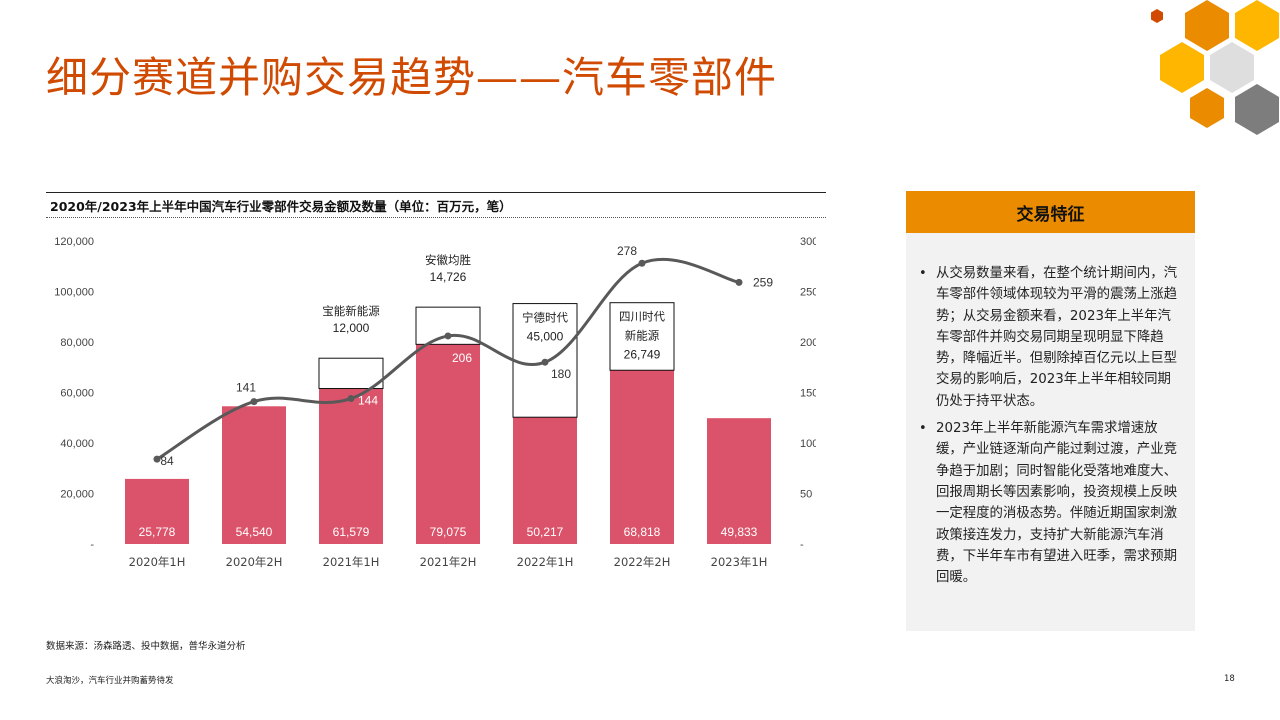  Describe the element at coordinates (448, 562) in the screenshot. I see `x-category-label: 2021年2H` at that location.